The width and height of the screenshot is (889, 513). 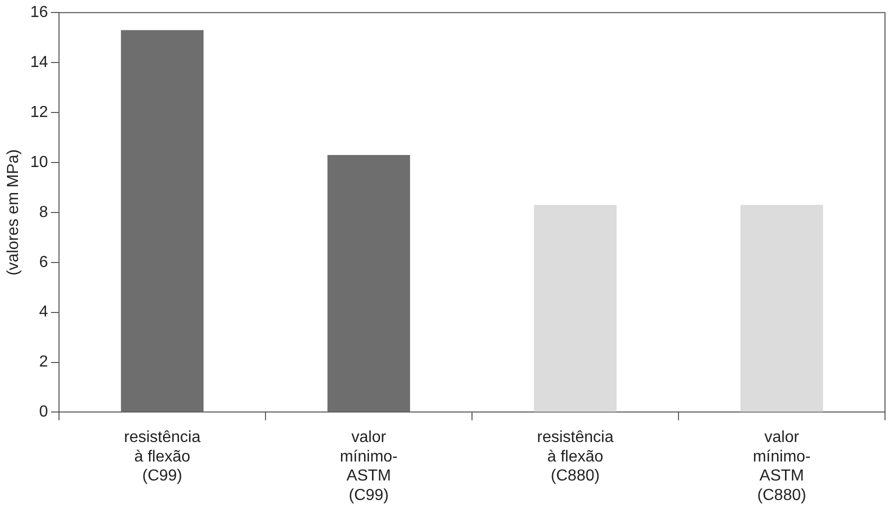 What do you see at coordinates (781, 466) in the screenshot?
I see `x-tick-label: valor mínimo- ASTM (C880)` at bounding box center [781, 466].